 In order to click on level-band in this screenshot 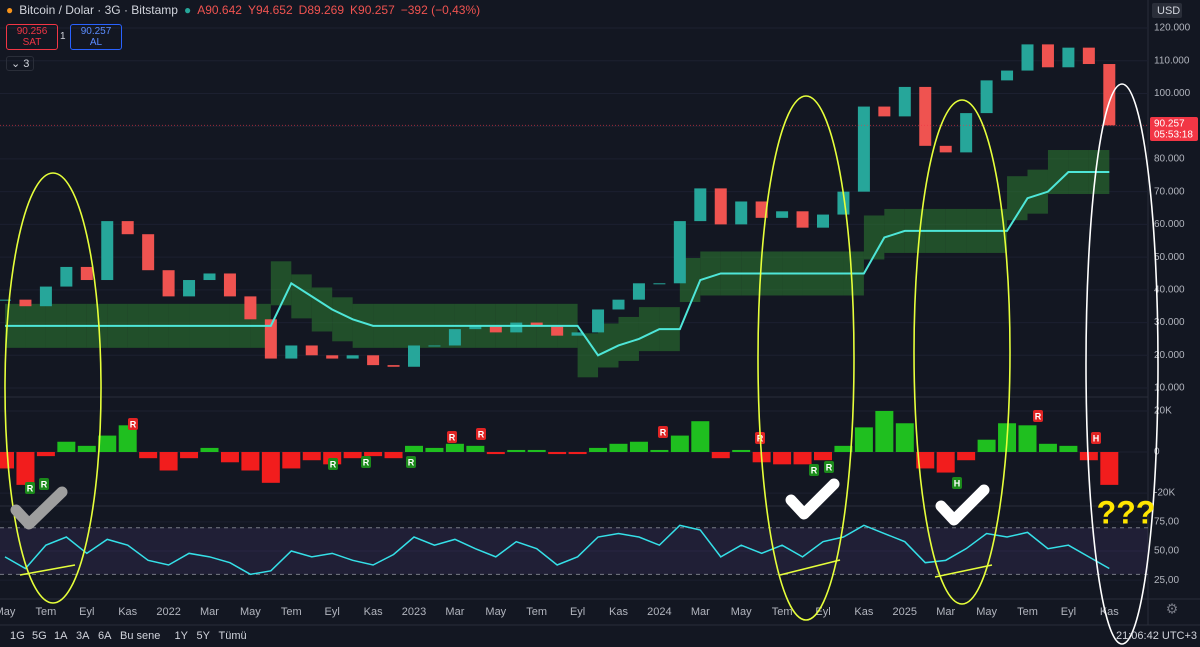, I will do `click(574, 551)`.